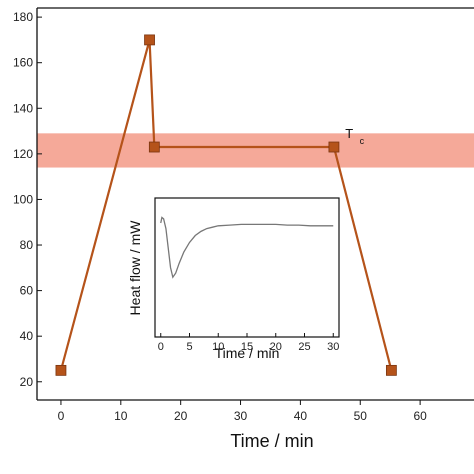 The height and width of the screenshot is (474, 474). I want to click on tc-annotation-label: T c, so click(354, 136).